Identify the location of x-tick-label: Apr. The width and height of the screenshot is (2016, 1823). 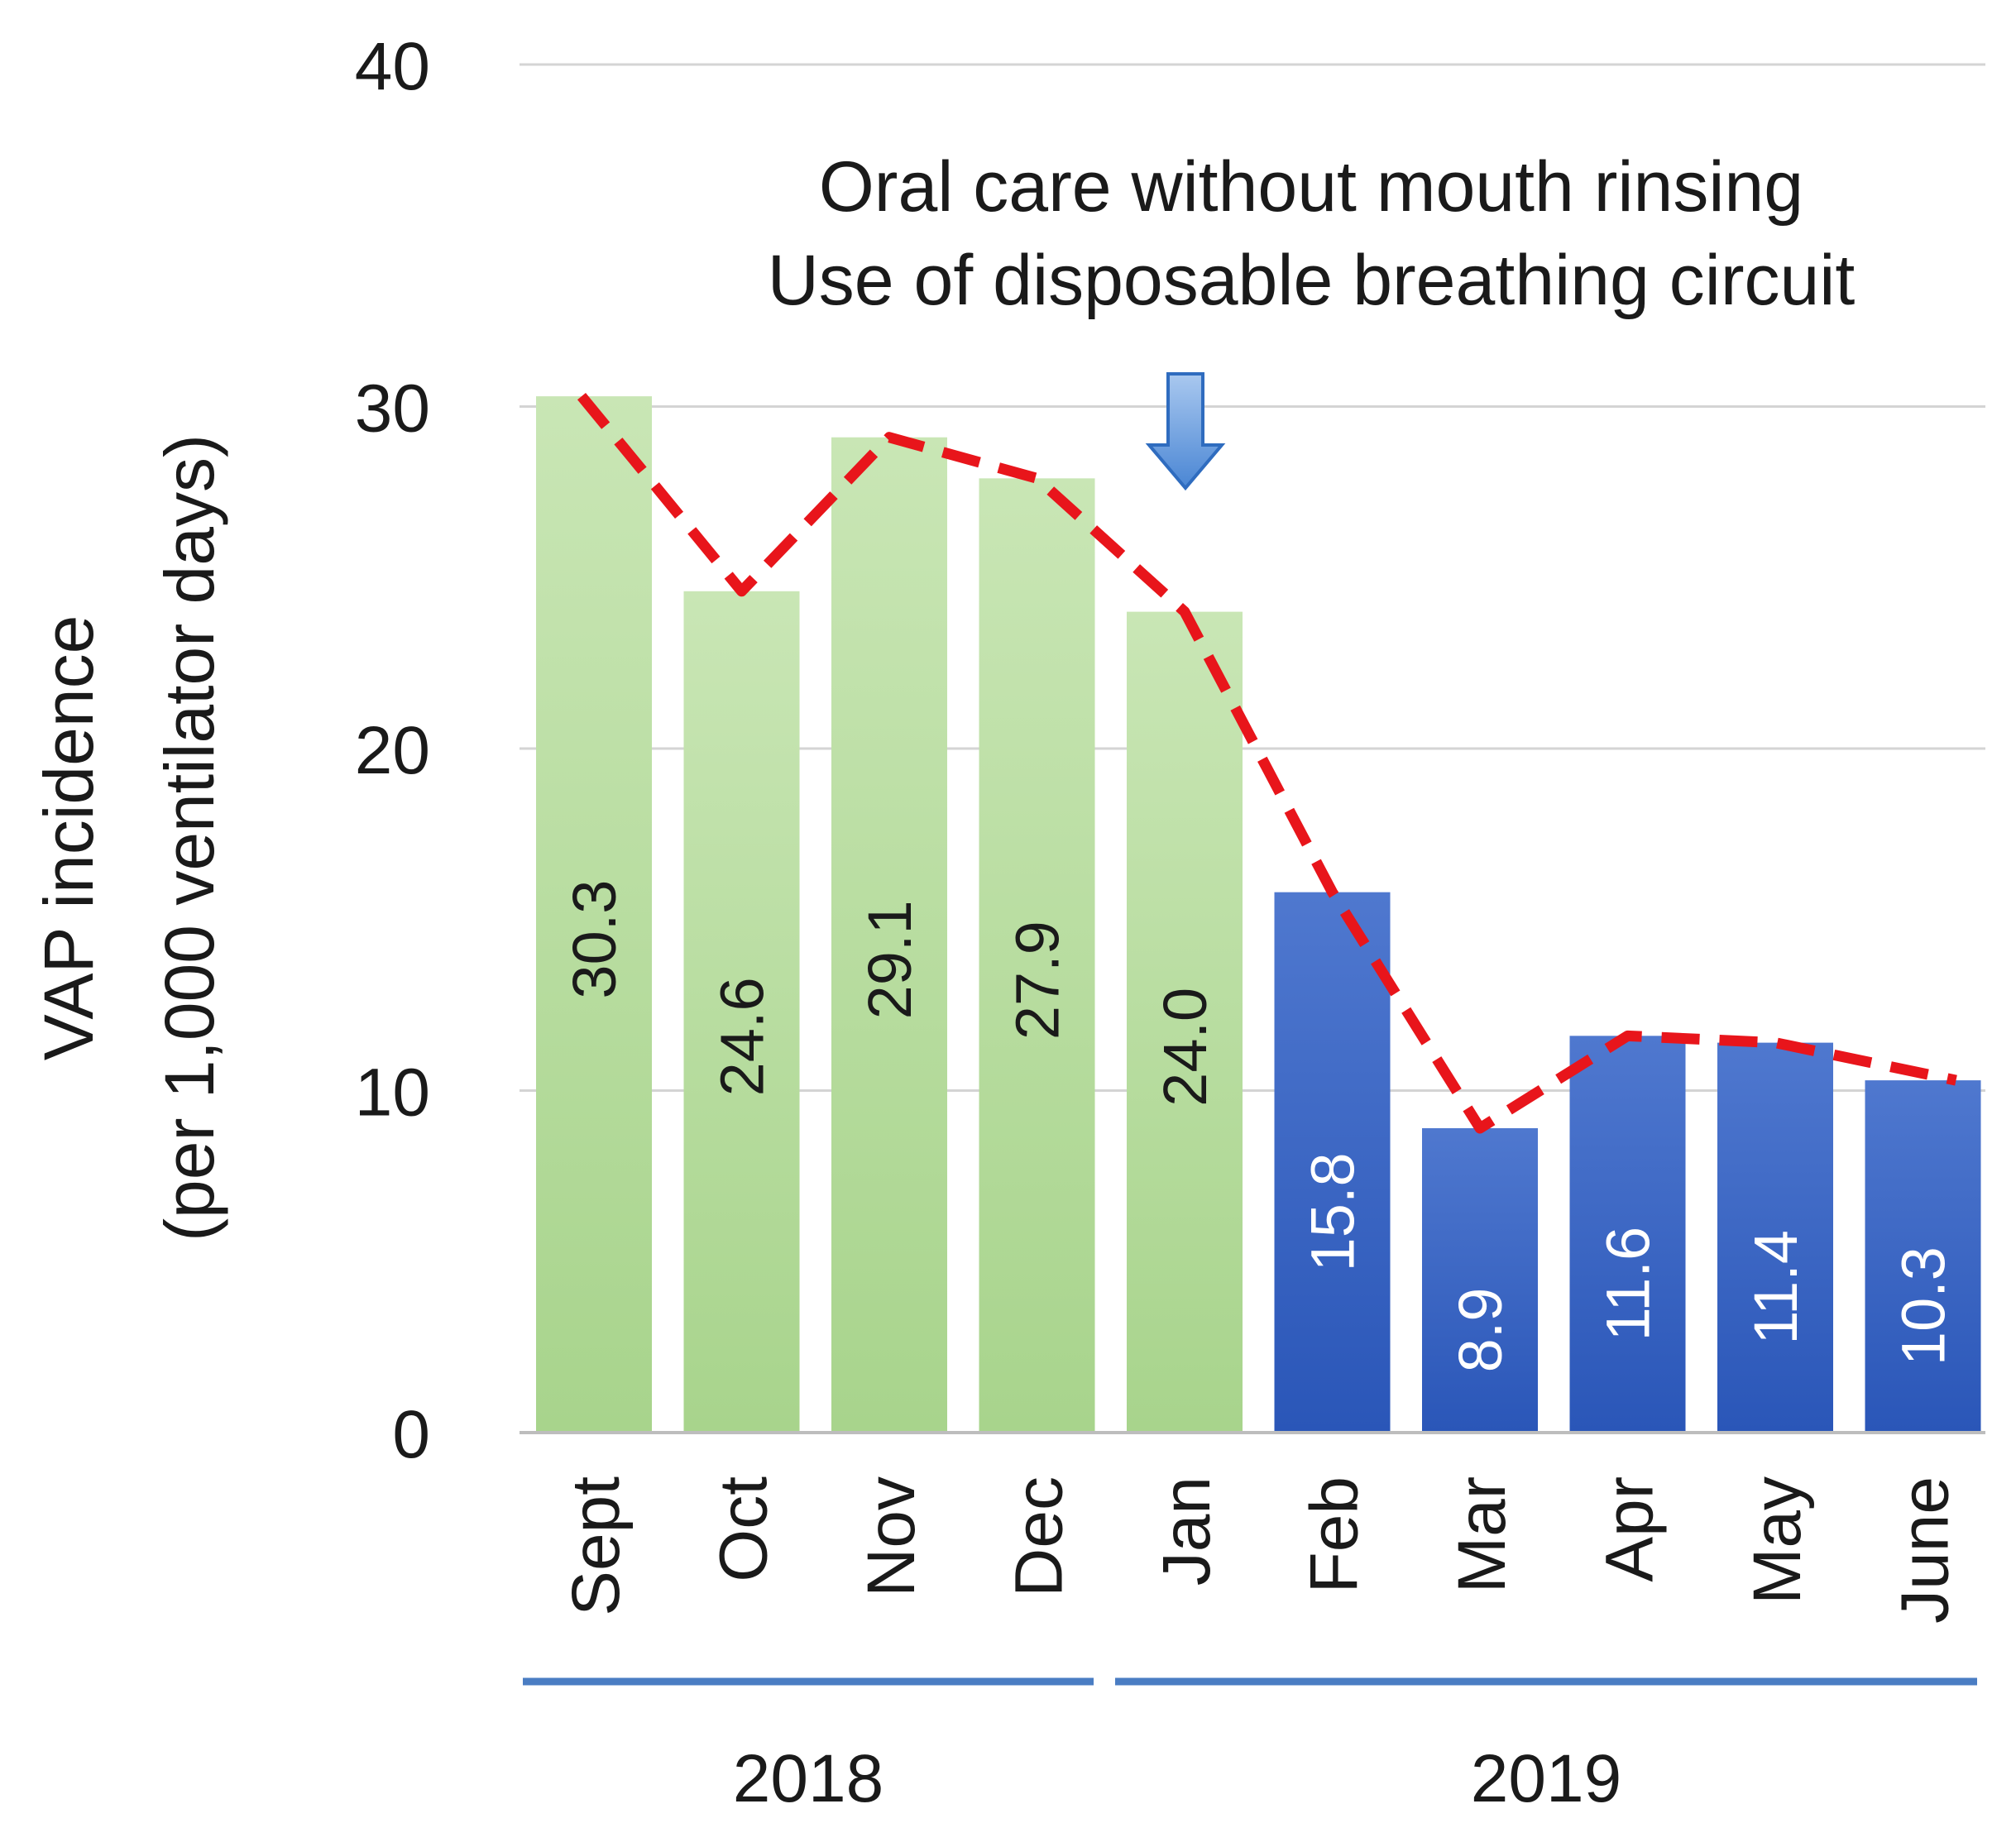
(1630, 1529).